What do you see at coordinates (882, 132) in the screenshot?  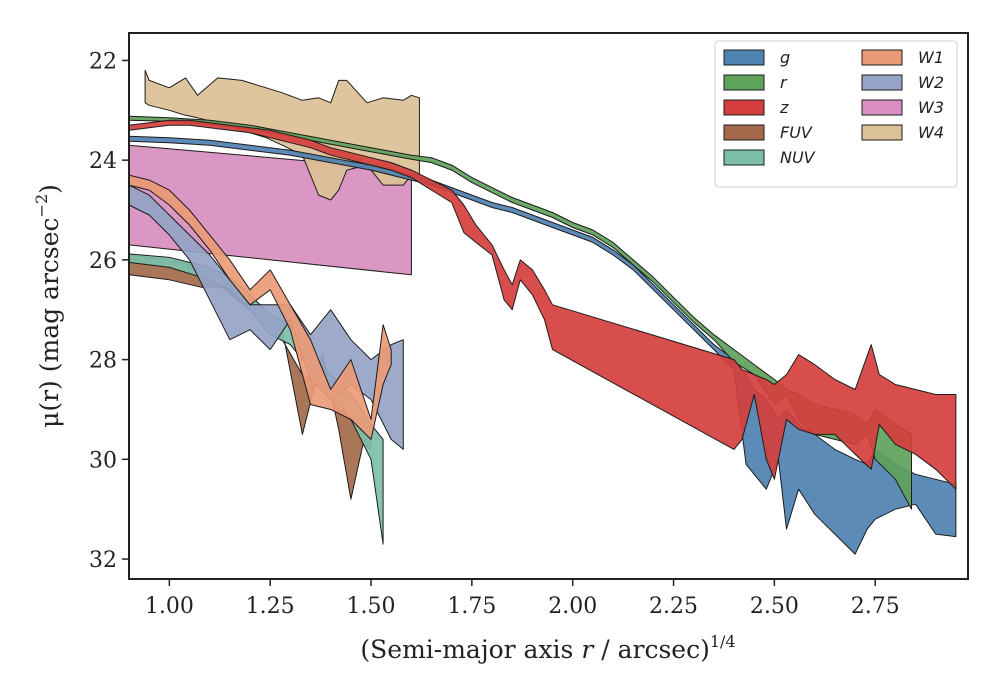 I see `legend-swatch-w4` at bounding box center [882, 132].